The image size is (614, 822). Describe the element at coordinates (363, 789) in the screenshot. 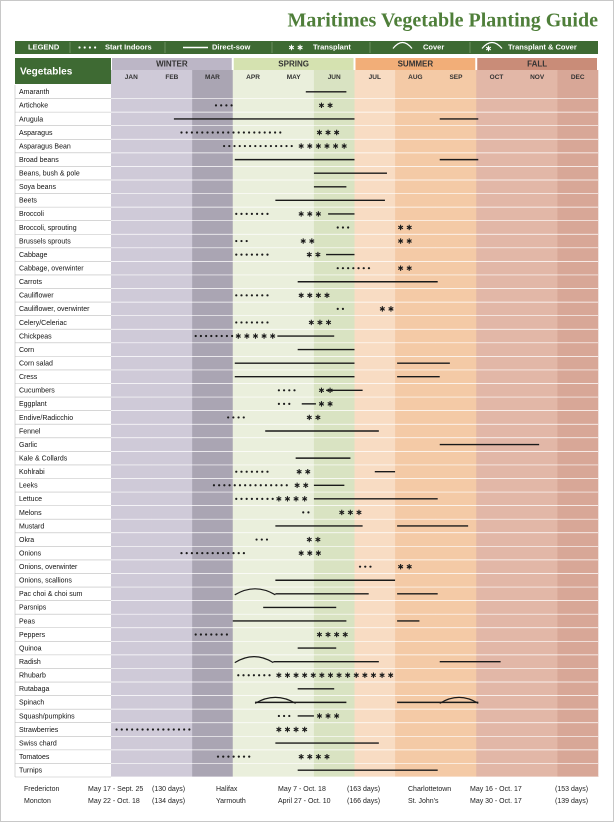

I see `frost-days: (163 days)` at that location.